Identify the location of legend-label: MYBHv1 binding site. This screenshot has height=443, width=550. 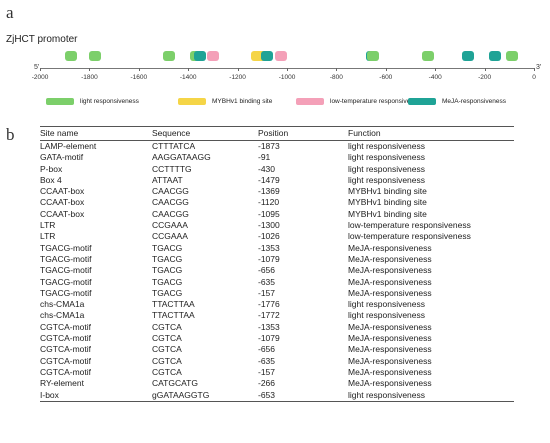
(242, 101).